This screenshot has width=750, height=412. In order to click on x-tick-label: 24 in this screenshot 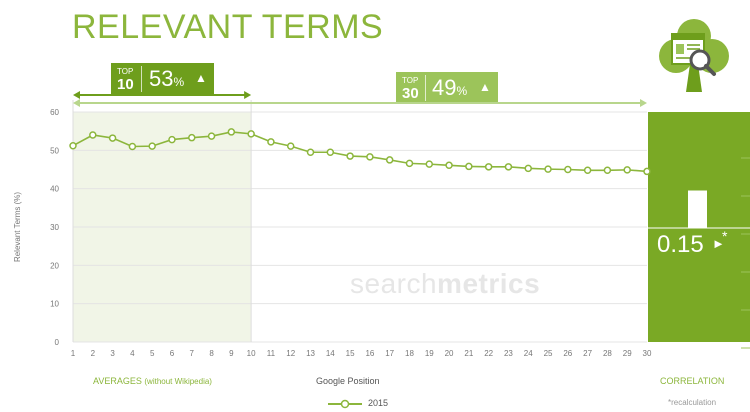, I will do `click(528, 353)`.